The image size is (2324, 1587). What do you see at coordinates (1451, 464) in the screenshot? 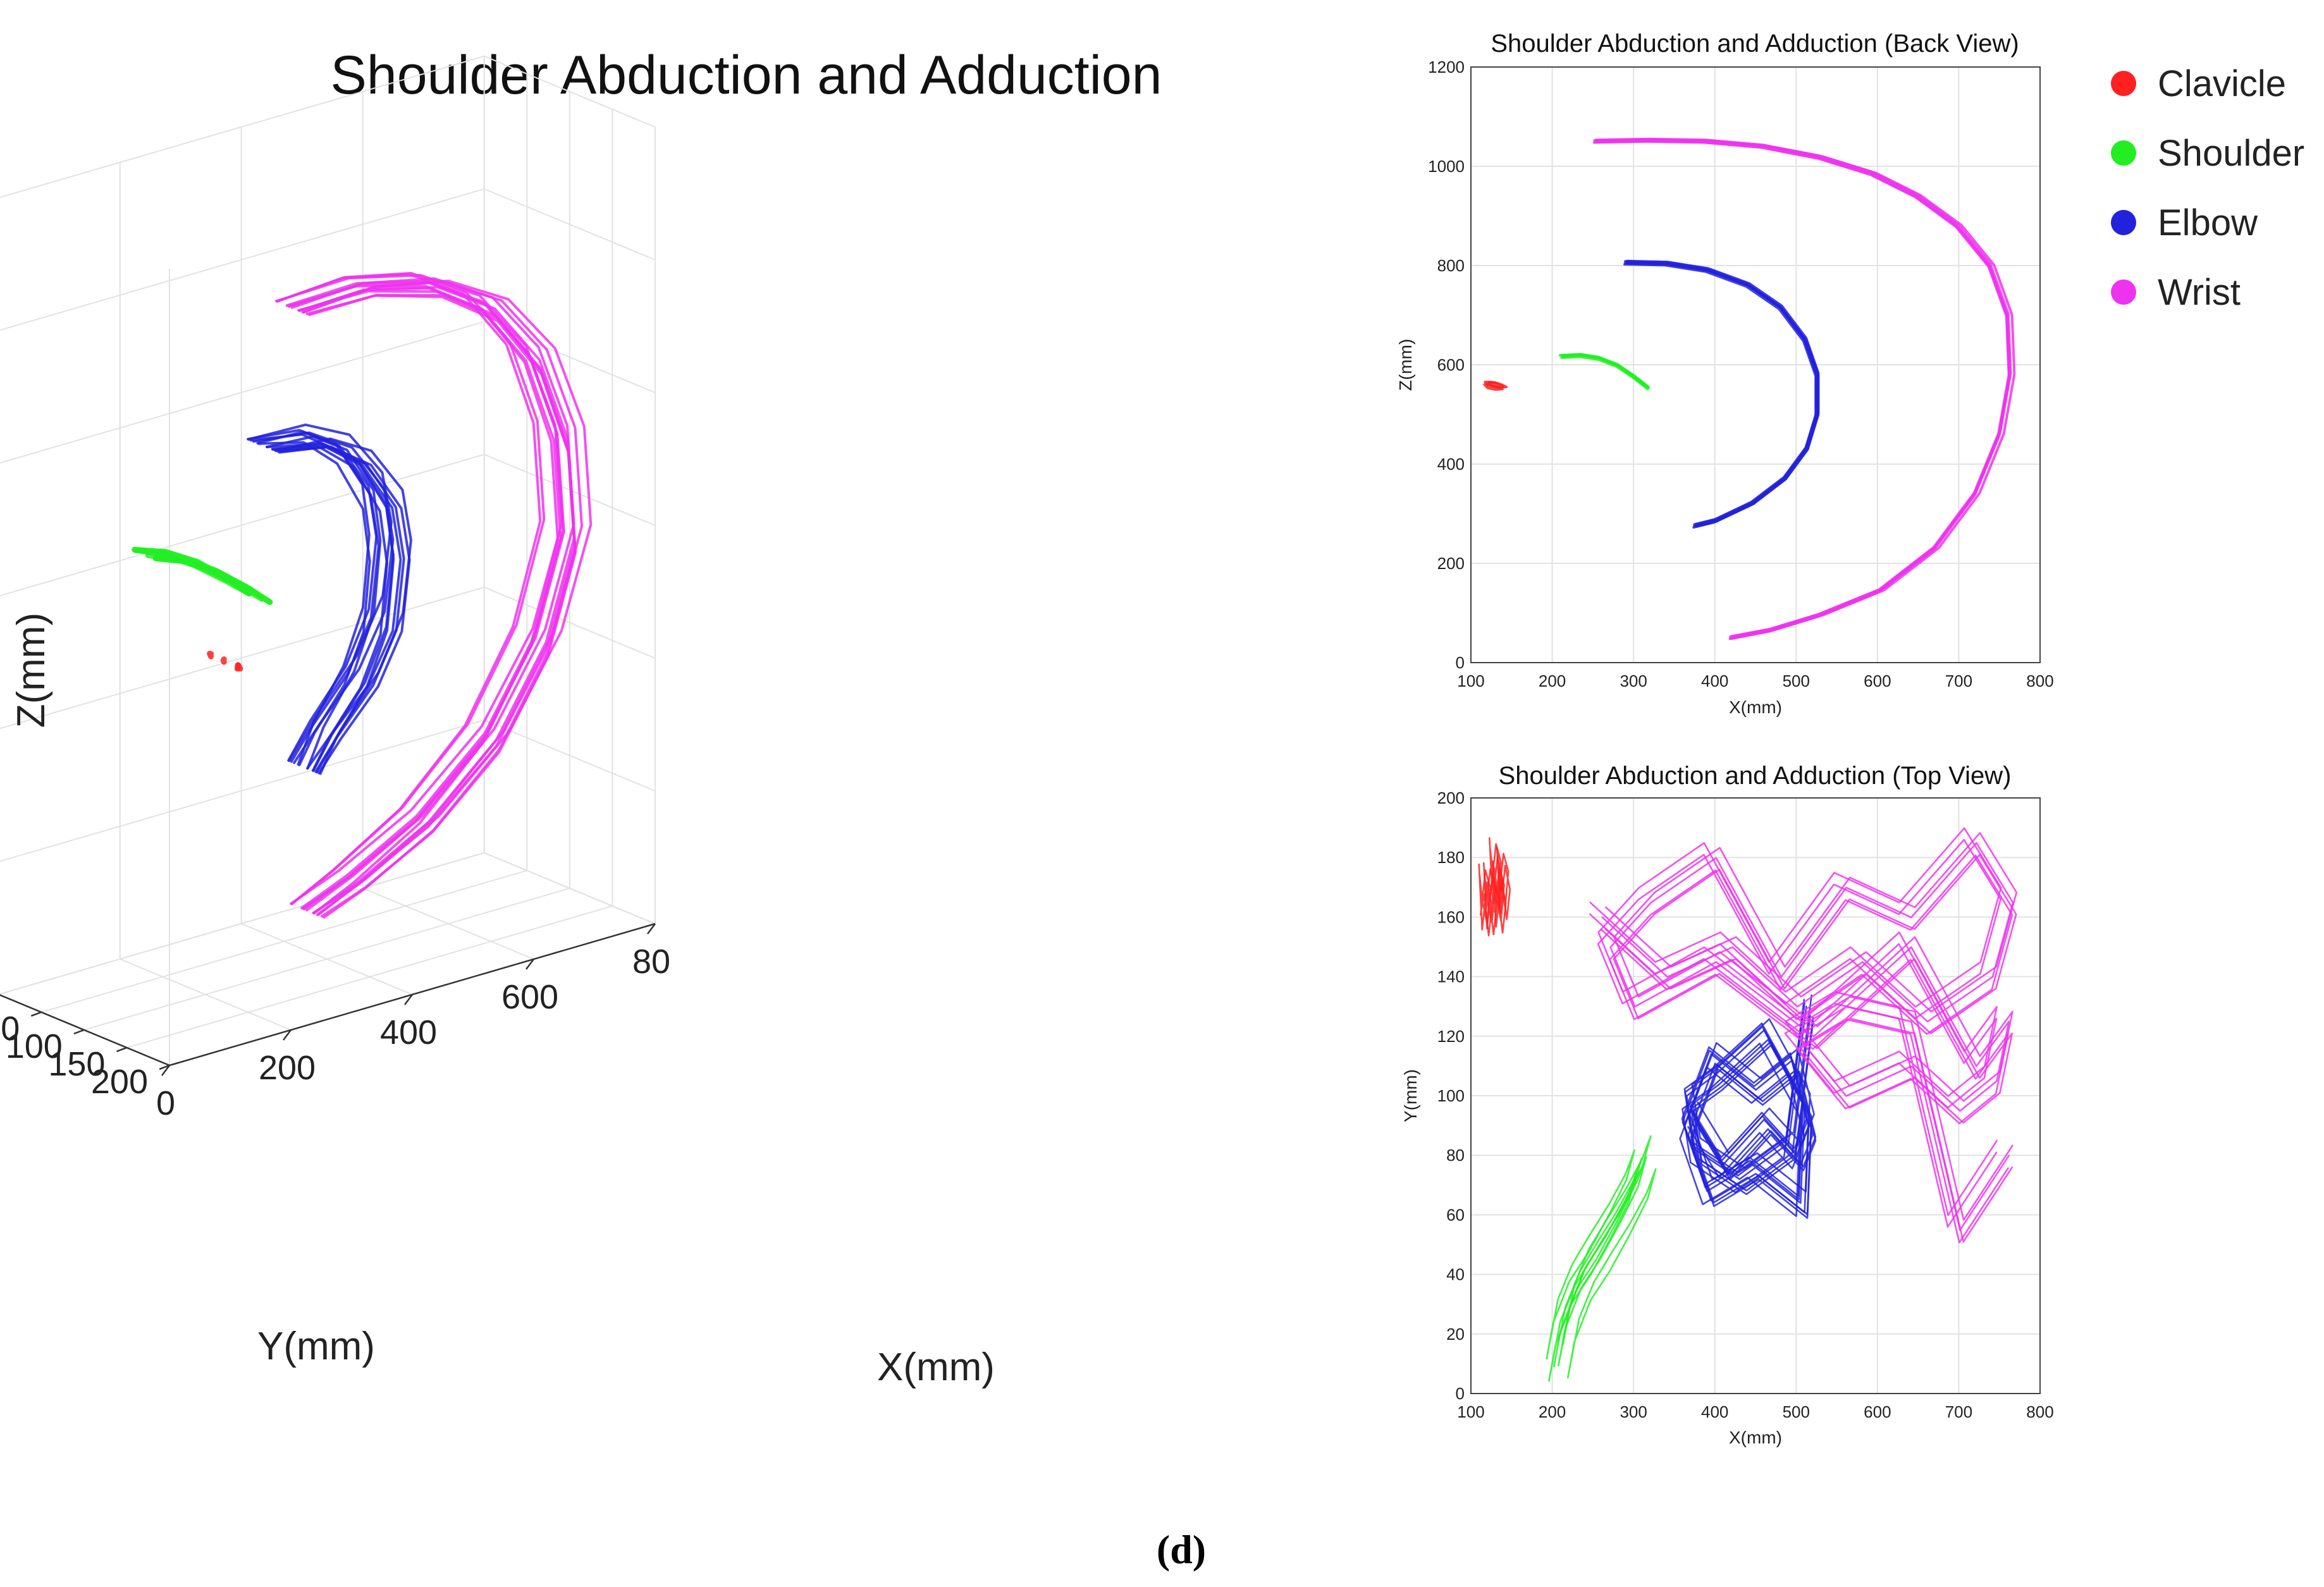
I see `back-y-tick-2: 400` at bounding box center [1451, 464].